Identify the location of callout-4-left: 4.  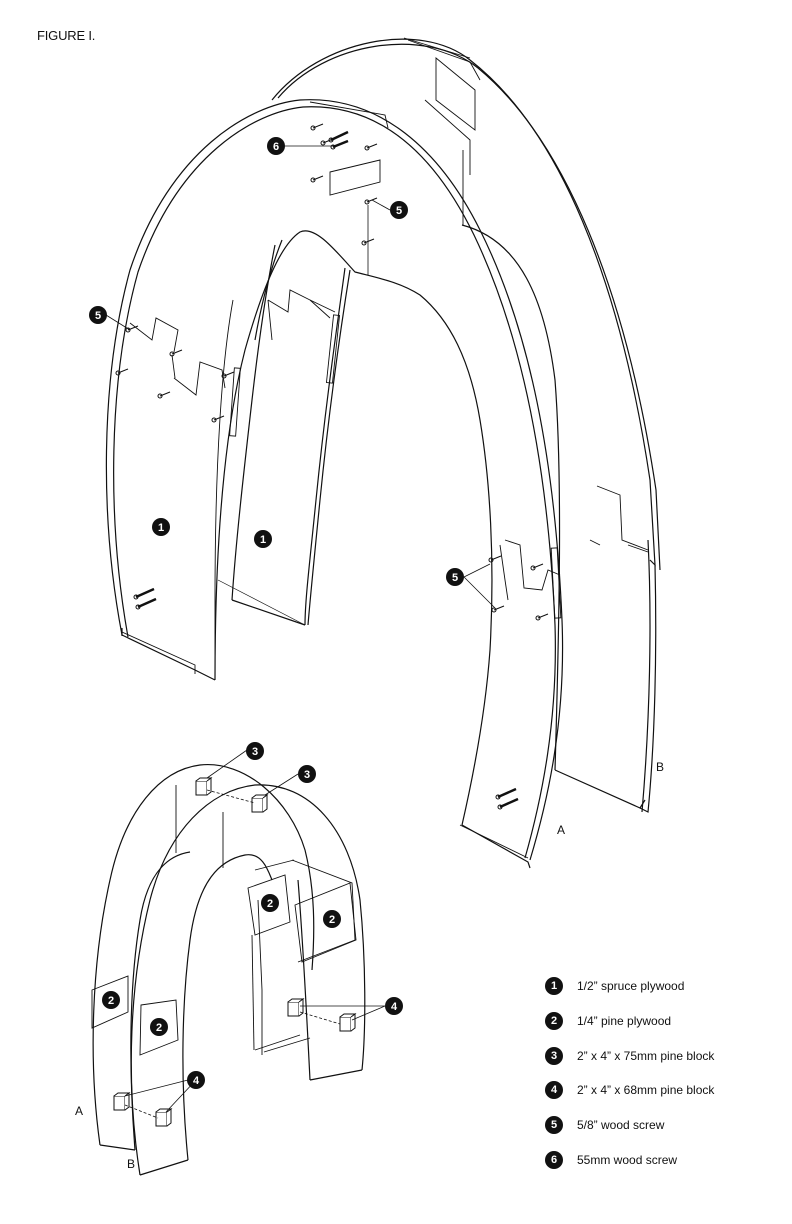
(196, 1080).